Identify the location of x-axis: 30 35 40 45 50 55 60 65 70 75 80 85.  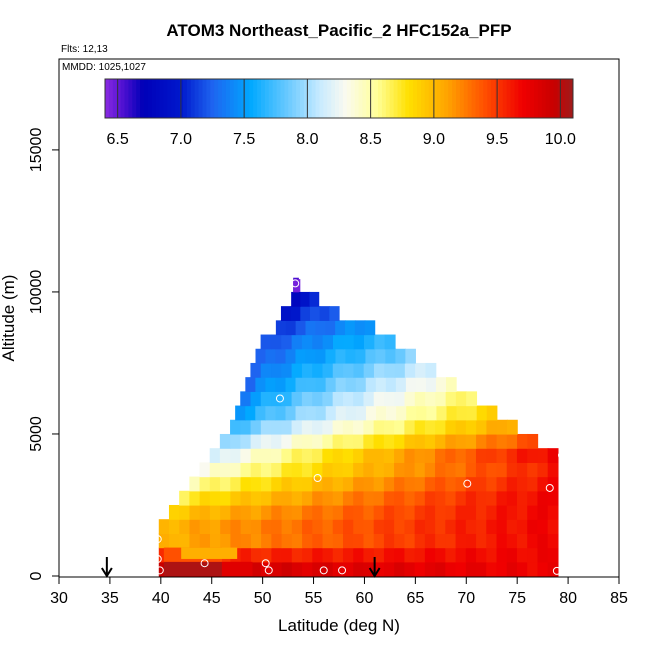
(339, 592).